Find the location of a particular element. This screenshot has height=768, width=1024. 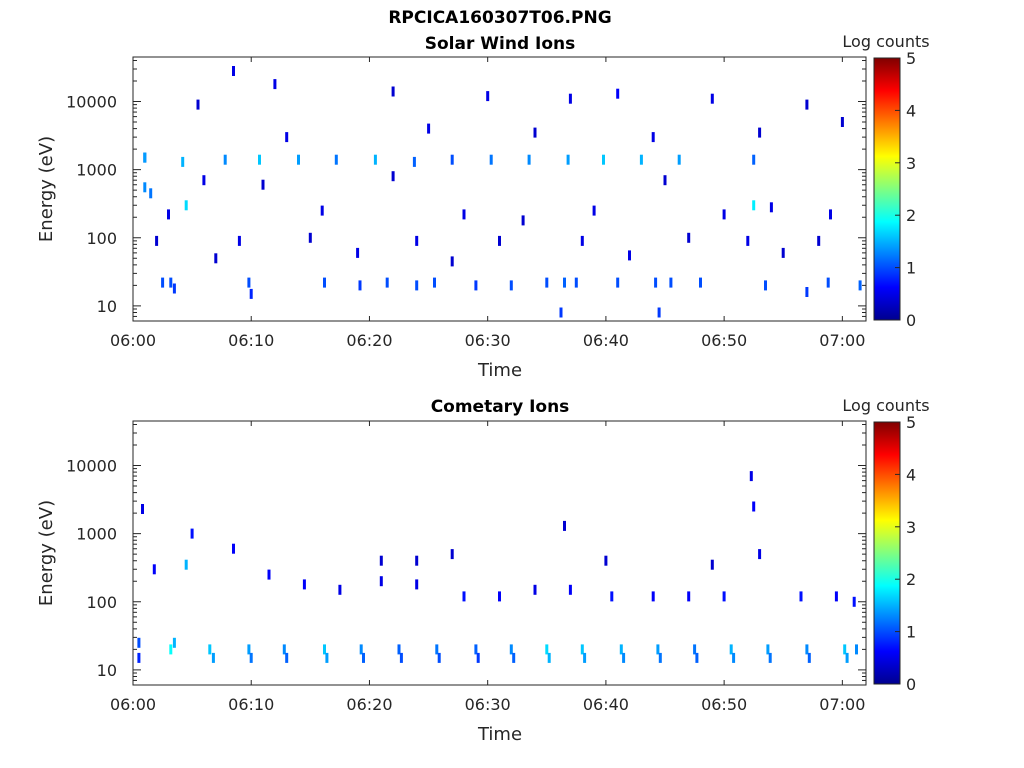

y-tick-label: 100 is located at coordinates (101, 238).